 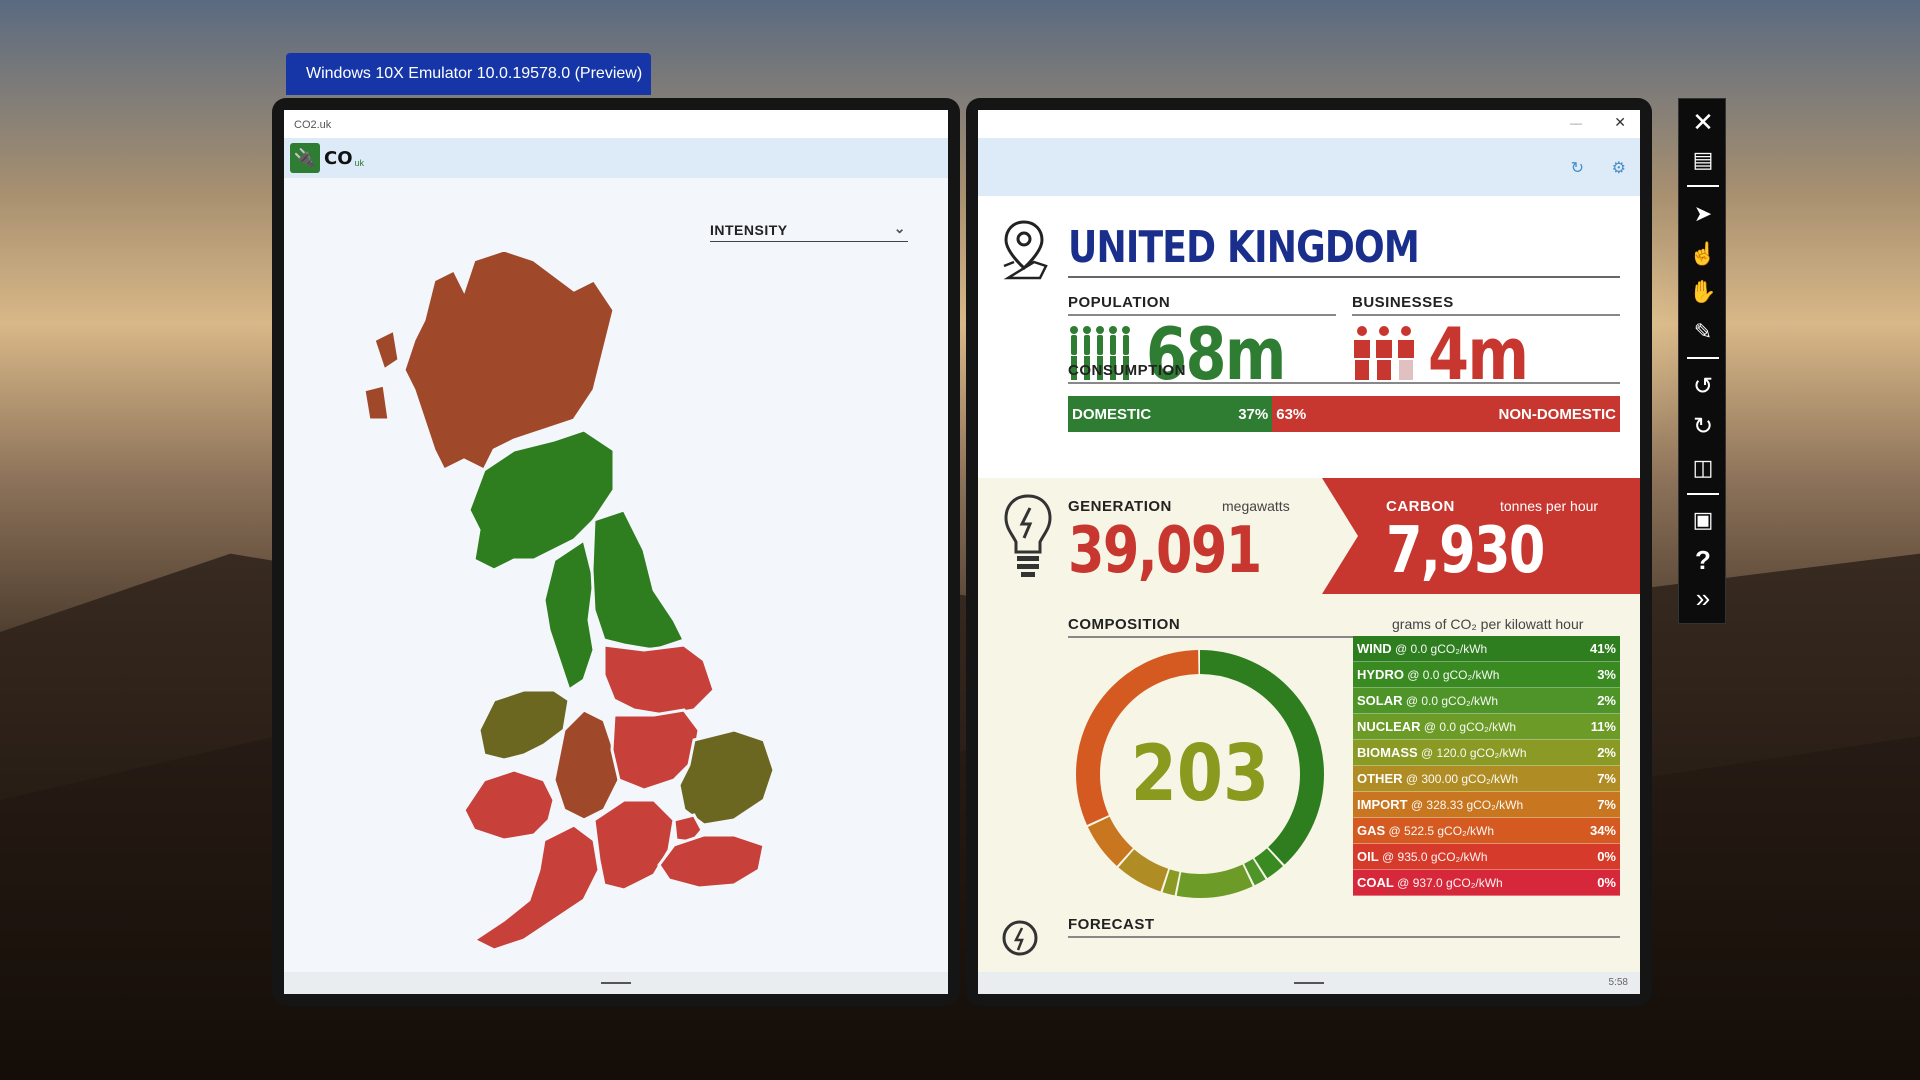 I want to click on pen-icon: ✎, so click(x=1703, y=331).